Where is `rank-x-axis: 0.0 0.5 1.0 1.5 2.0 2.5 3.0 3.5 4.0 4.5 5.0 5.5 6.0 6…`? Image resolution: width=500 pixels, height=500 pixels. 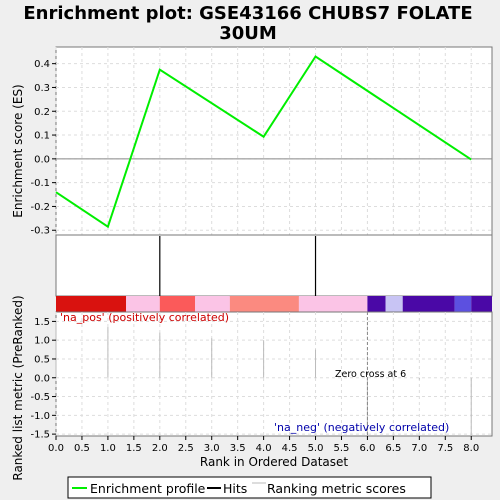 rank-x-axis: 0.0 0.5 1.0 1.5 2.0 2.5 3.0 3.5 4.0 4.5 5.0 5.5 6.0 6… is located at coordinates (263, 445).